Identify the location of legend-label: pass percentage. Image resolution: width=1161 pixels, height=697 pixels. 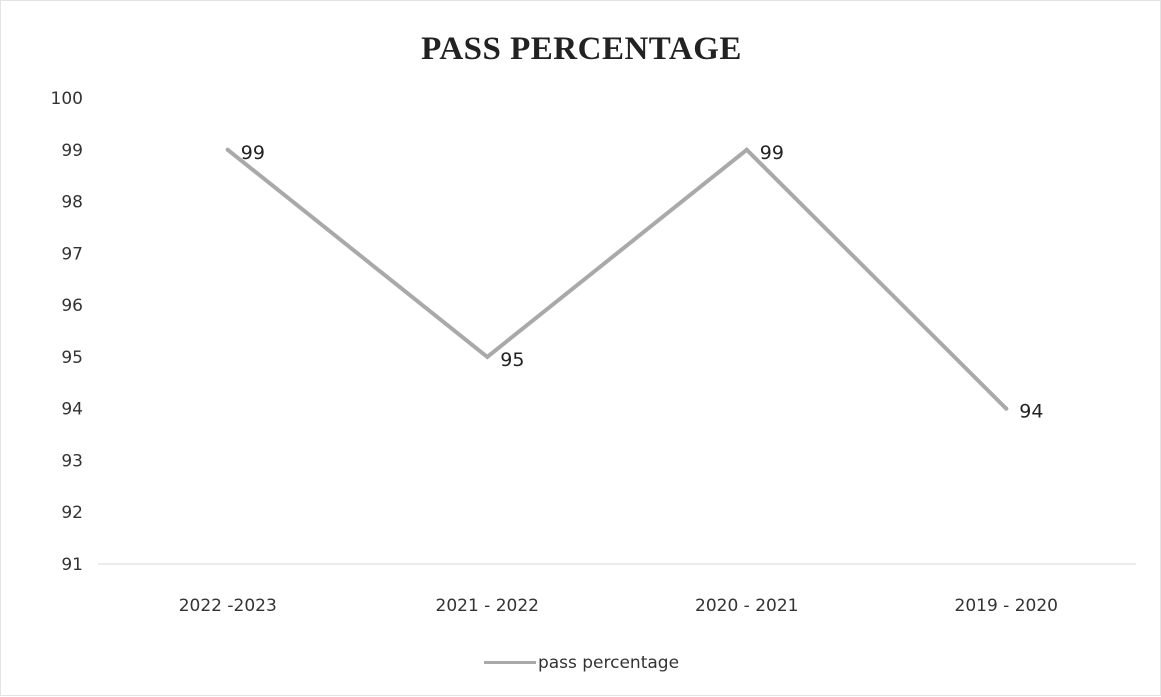
(608, 663).